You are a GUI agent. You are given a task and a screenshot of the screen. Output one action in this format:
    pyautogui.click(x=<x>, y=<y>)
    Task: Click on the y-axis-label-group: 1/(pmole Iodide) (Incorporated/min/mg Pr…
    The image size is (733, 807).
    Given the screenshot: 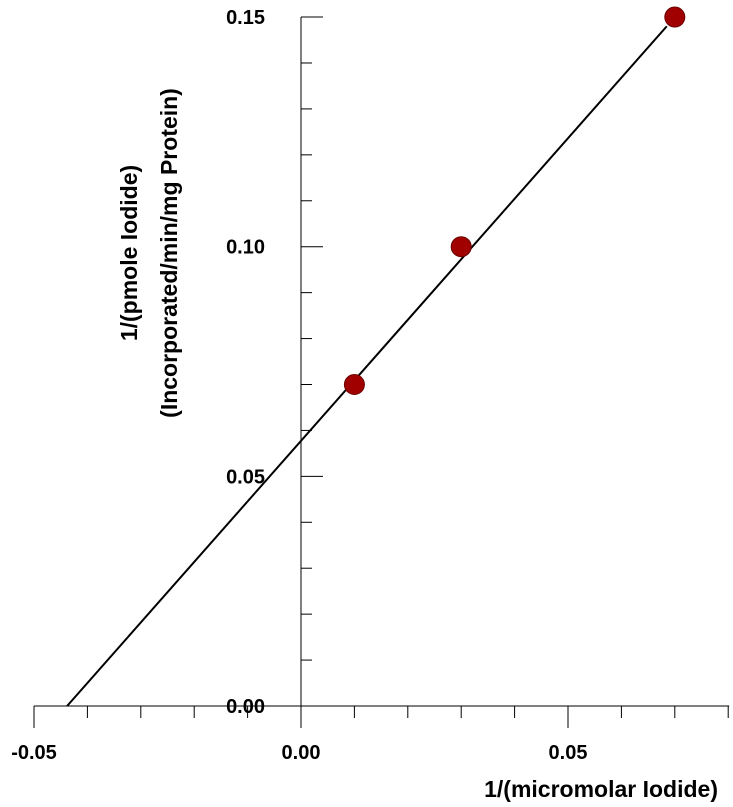 What is the action you would take?
    pyautogui.click(x=149, y=253)
    